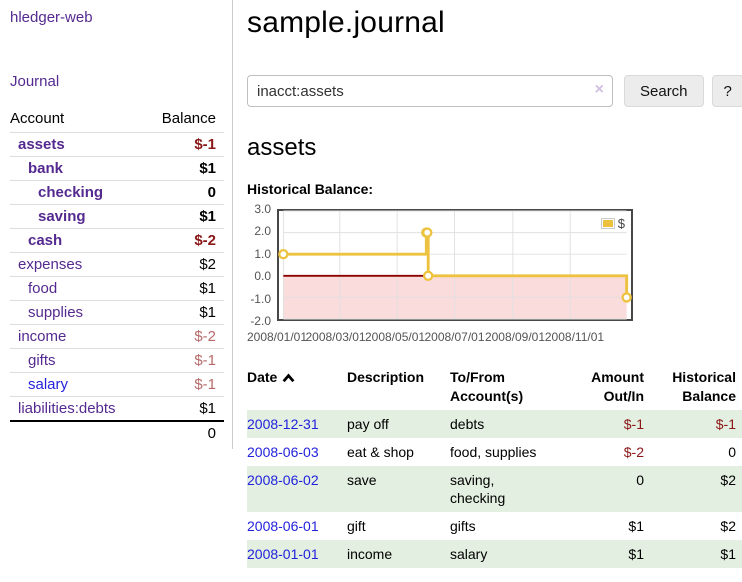 The image size is (742, 582). I want to click on legend-label: $, so click(621, 223).